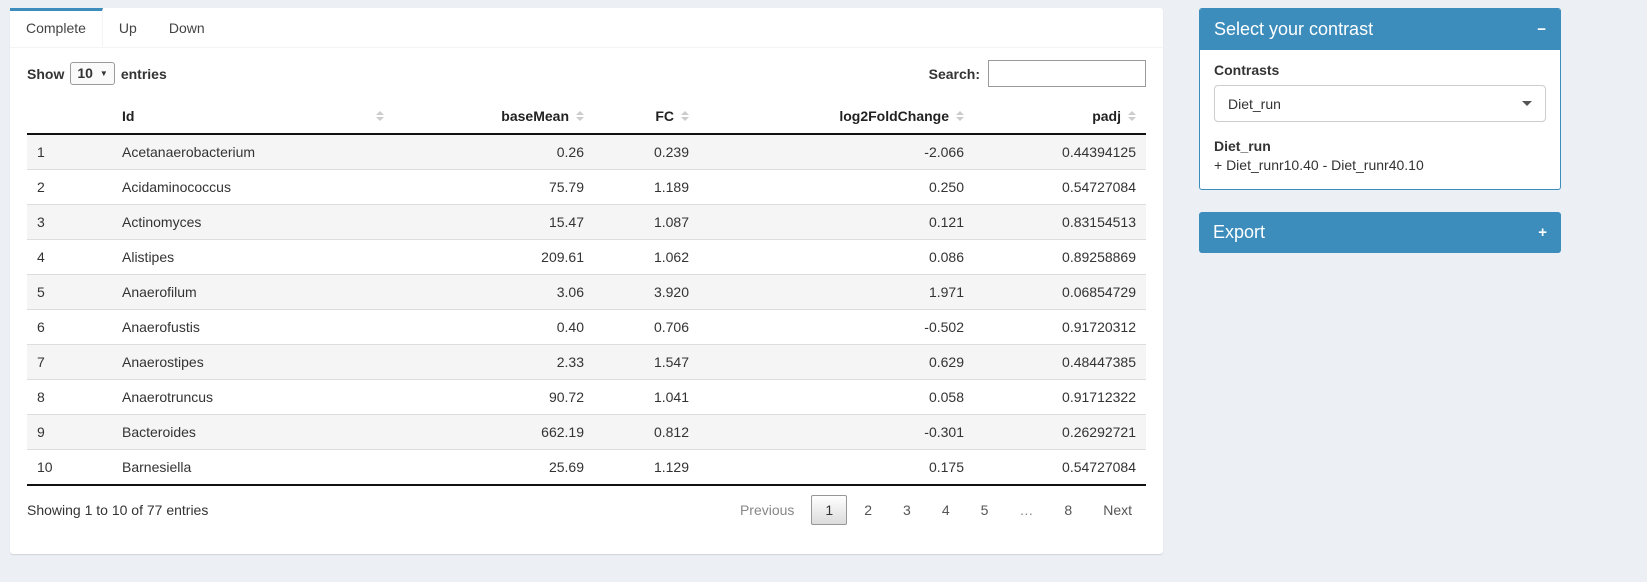  What do you see at coordinates (945, 510) in the screenshot?
I see `pagination-page-button: 4` at bounding box center [945, 510].